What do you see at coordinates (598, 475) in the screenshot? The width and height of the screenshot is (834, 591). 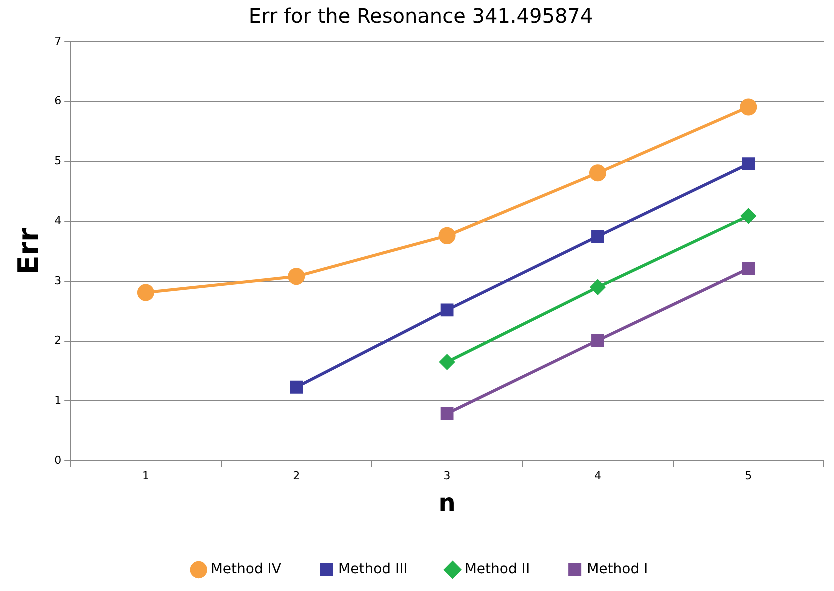 I see `x-tick-label: 4` at bounding box center [598, 475].